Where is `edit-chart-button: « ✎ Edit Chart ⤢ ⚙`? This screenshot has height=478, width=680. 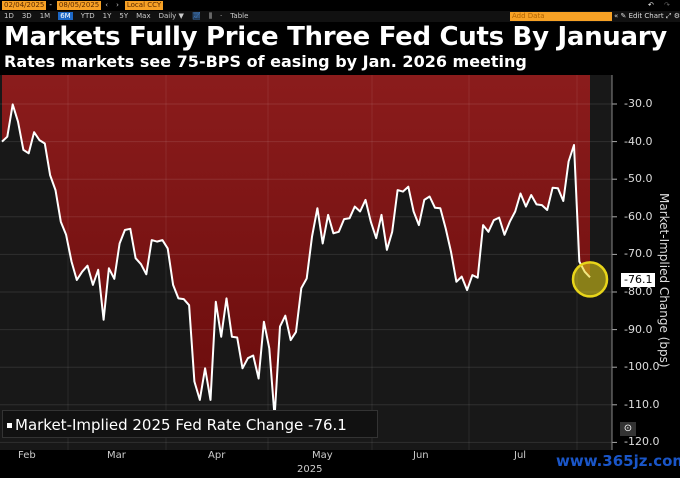
edit-chart-button: « ✎ Edit Chart ⤢ ⚙ is located at coordinates (647, 16).